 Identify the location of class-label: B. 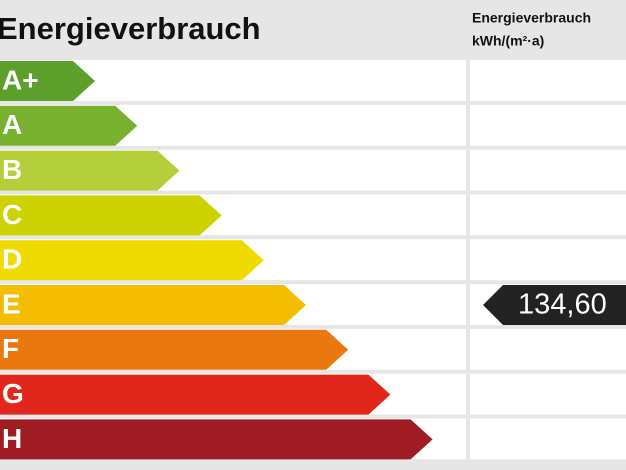
(12, 169).